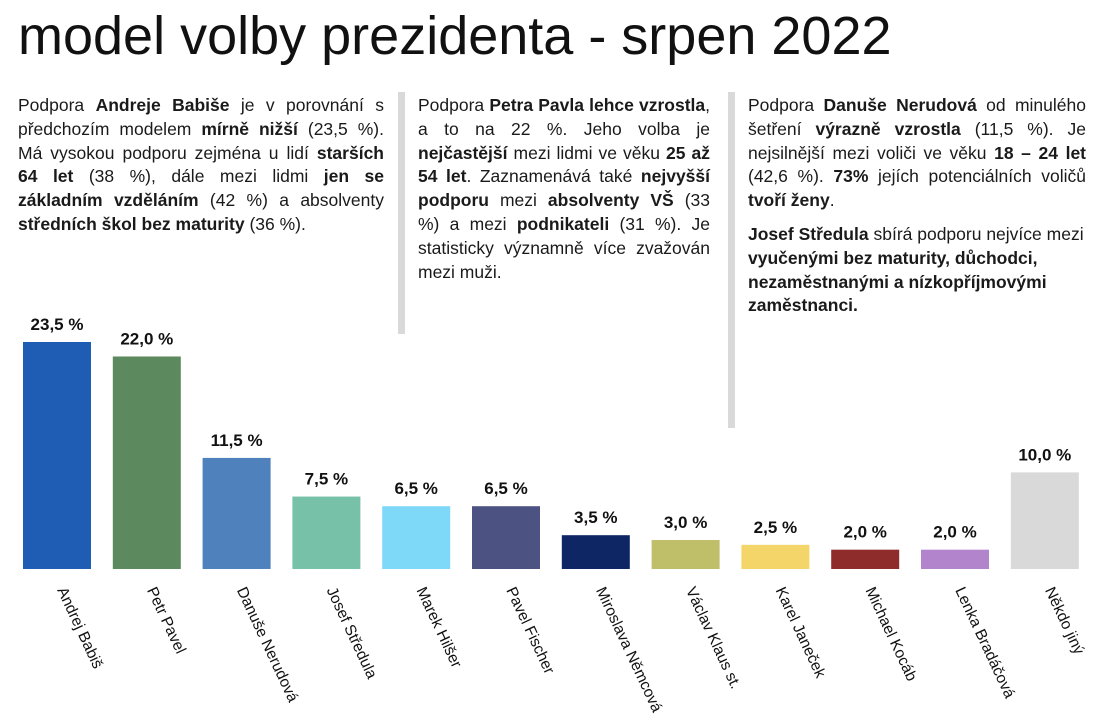  I want to click on note-bold-text: starších 64 let, so click(201, 164).